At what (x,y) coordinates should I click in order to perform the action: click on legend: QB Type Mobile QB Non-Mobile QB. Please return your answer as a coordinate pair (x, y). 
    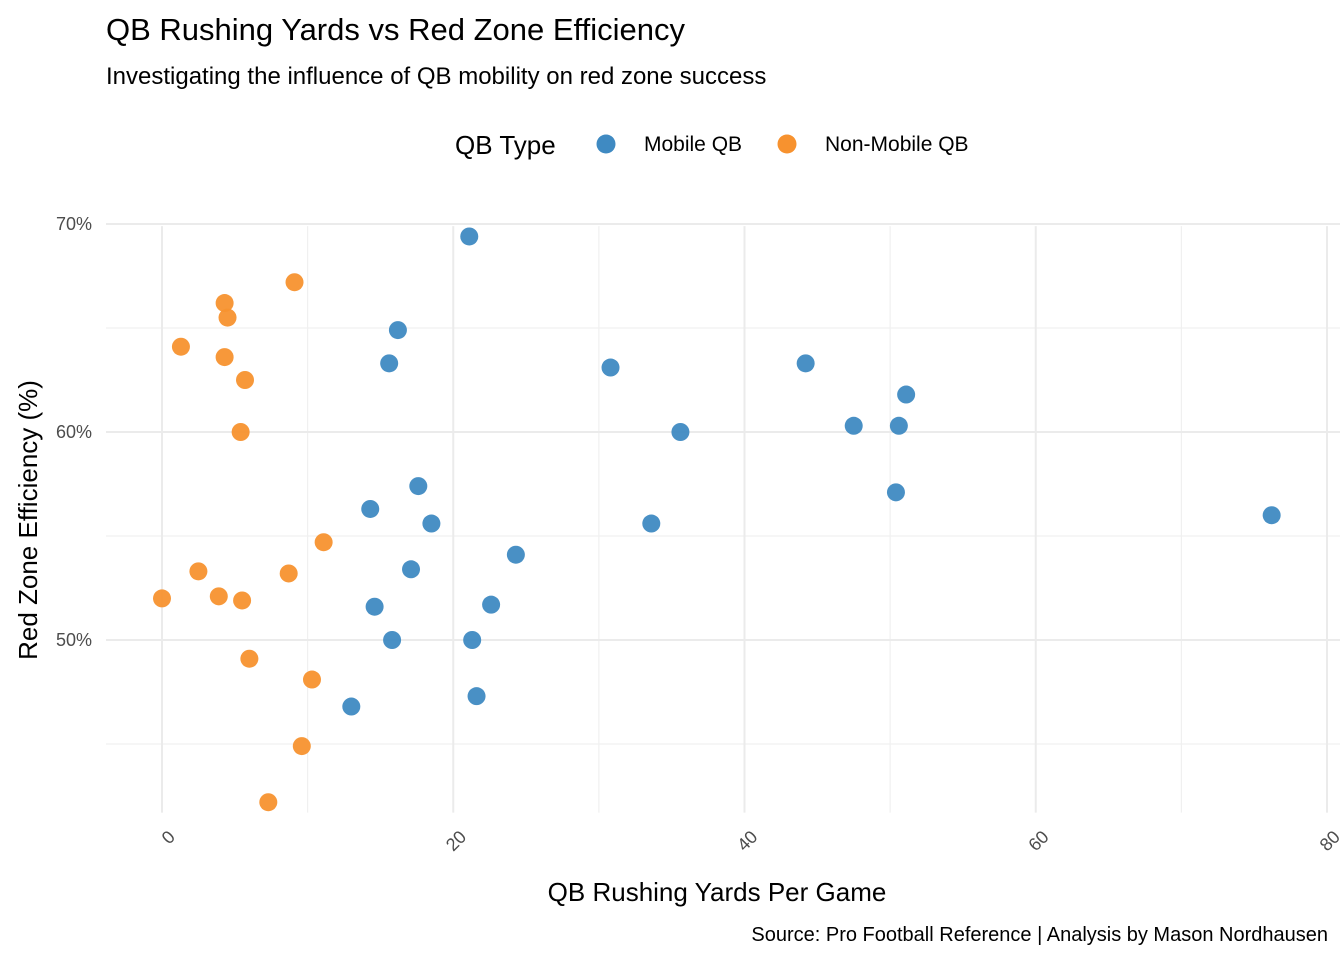
    Looking at the image, I should click on (712, 145).